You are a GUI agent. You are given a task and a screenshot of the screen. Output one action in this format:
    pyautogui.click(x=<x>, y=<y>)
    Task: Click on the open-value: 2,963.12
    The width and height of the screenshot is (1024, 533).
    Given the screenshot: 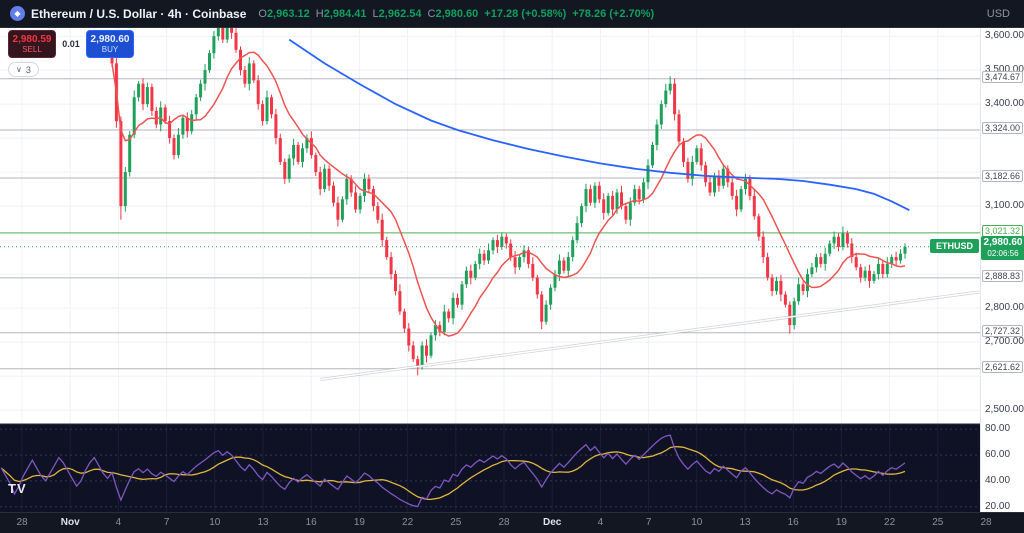 What is the action you would take?
    pyautogui.click(x=288, y=13)
    